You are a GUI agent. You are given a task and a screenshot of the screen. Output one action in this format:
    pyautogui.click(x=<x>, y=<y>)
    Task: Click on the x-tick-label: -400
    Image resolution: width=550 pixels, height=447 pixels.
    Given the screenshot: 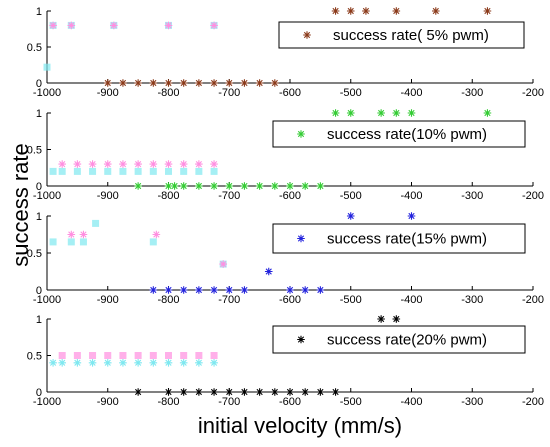 What is the action you would take?
    pyautogui.click(x=411, y=300)
    